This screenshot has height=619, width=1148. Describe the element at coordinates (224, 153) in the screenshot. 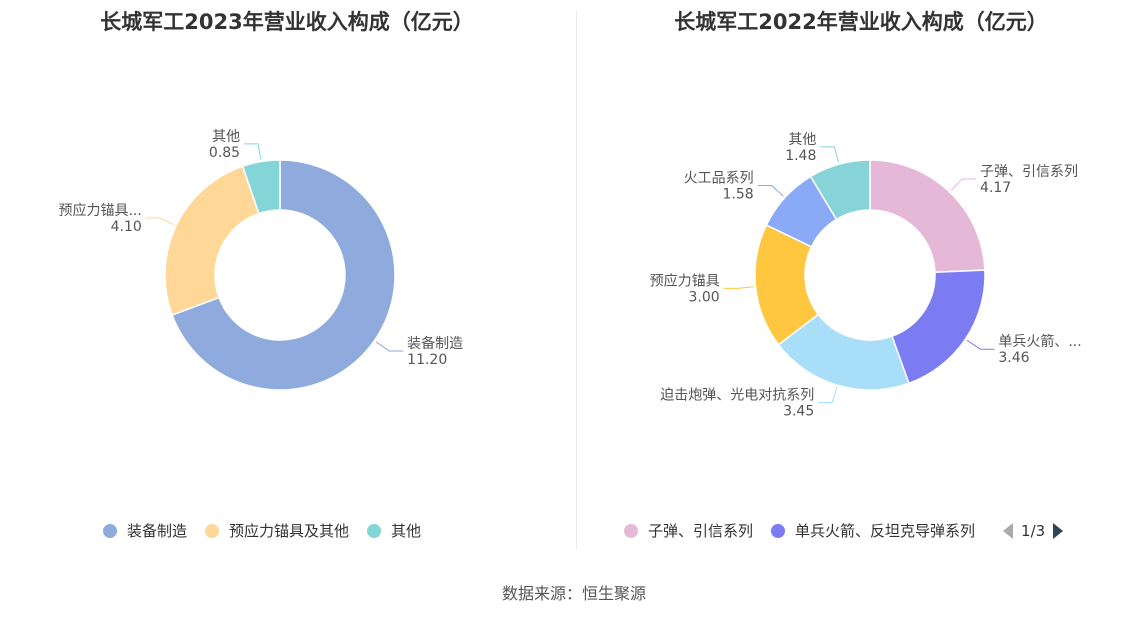

I see `slice-value-0-2: 0.85` at that location.